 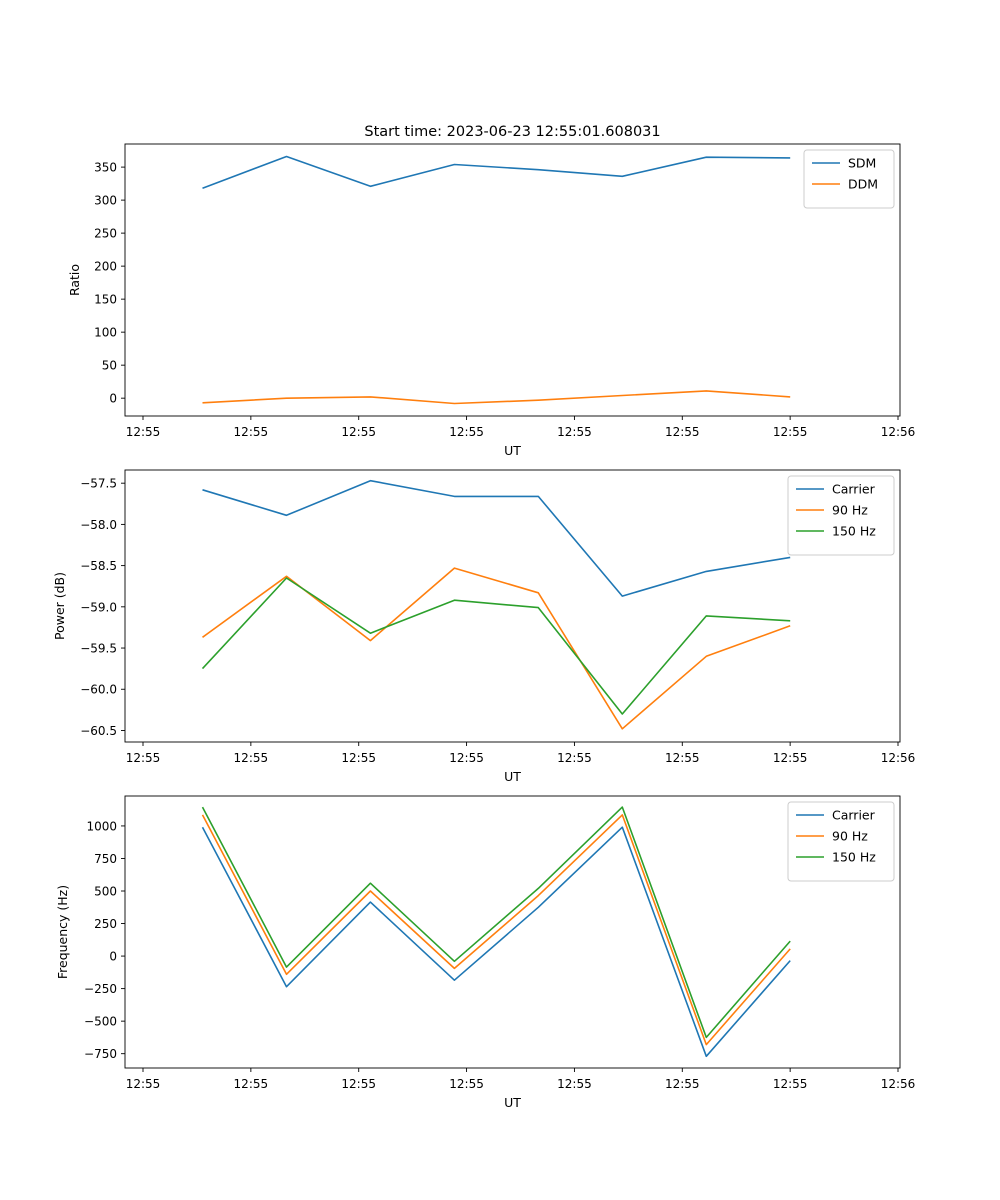 What do you see at coordinates (105, 859) in the screenshot?
I see `y-tick-label: 750` at bounding box center [105, 859].